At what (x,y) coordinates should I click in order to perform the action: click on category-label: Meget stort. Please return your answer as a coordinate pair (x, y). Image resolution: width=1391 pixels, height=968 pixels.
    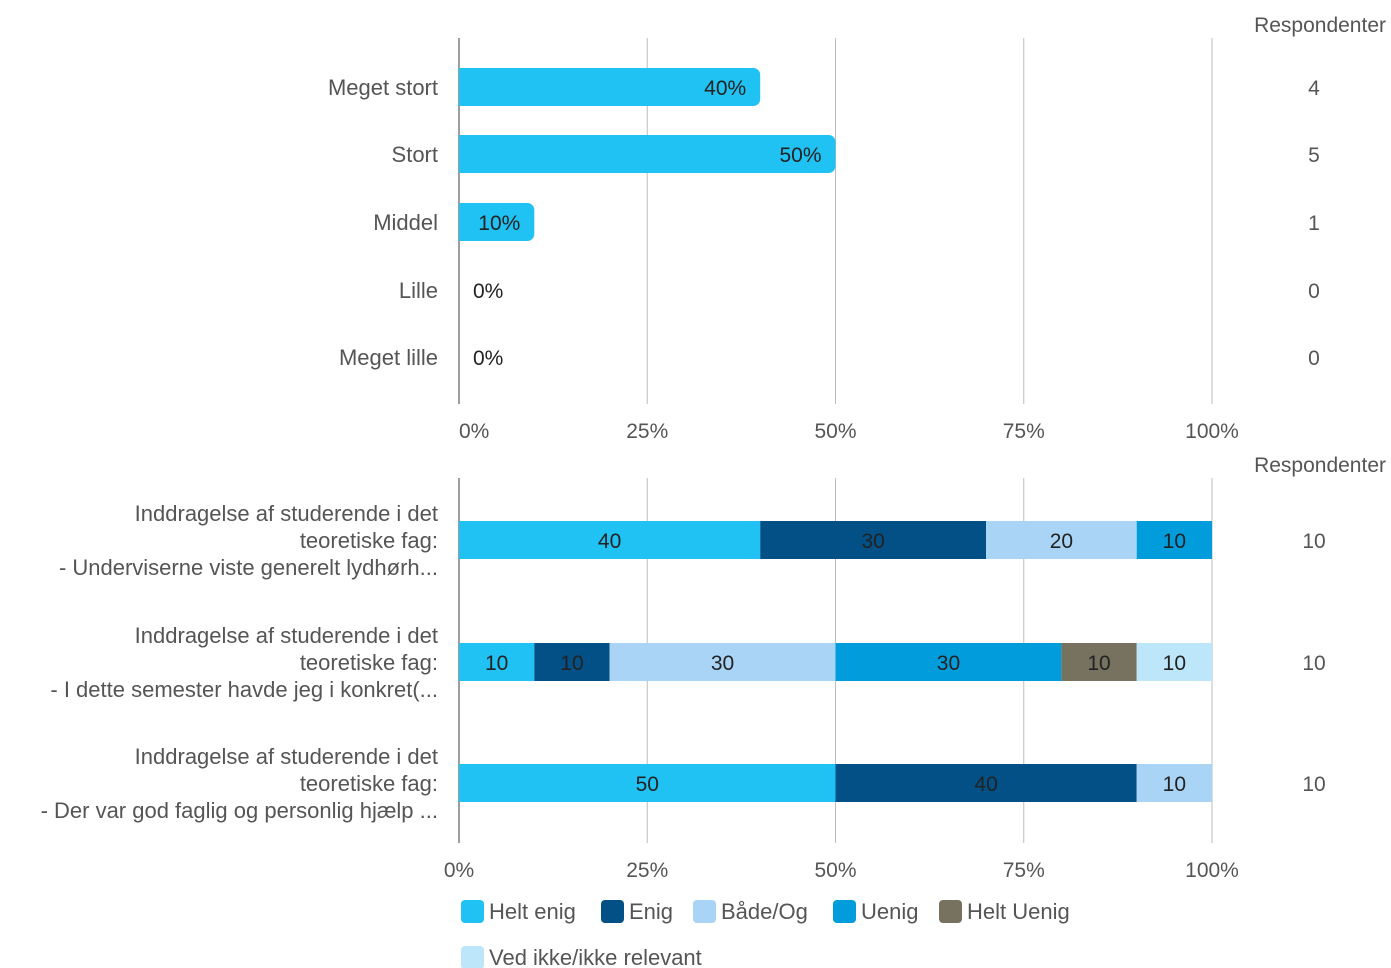
    Looking at the image, I should click on (383, 87).